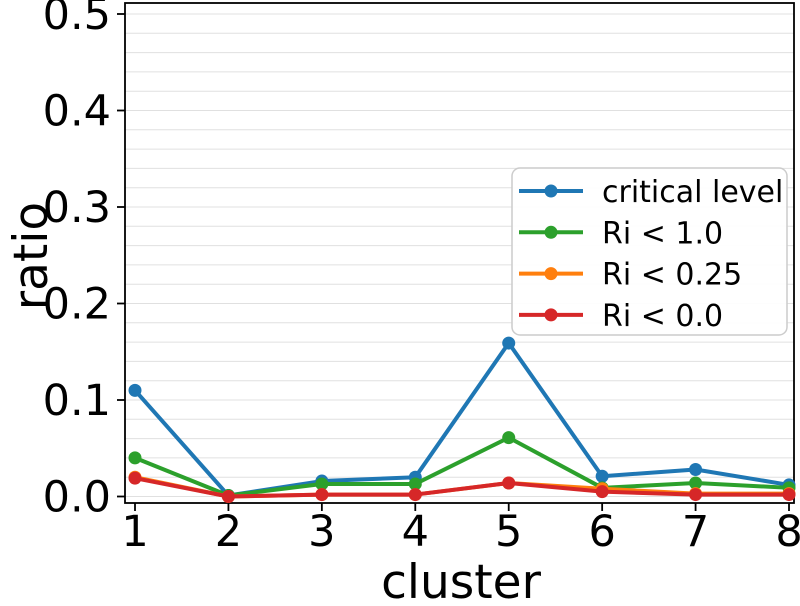 The image size is (800, 606). Describe the element at coordinates (31, 256) in the screenshot. I see `y-axis-label: ratio` at that location.